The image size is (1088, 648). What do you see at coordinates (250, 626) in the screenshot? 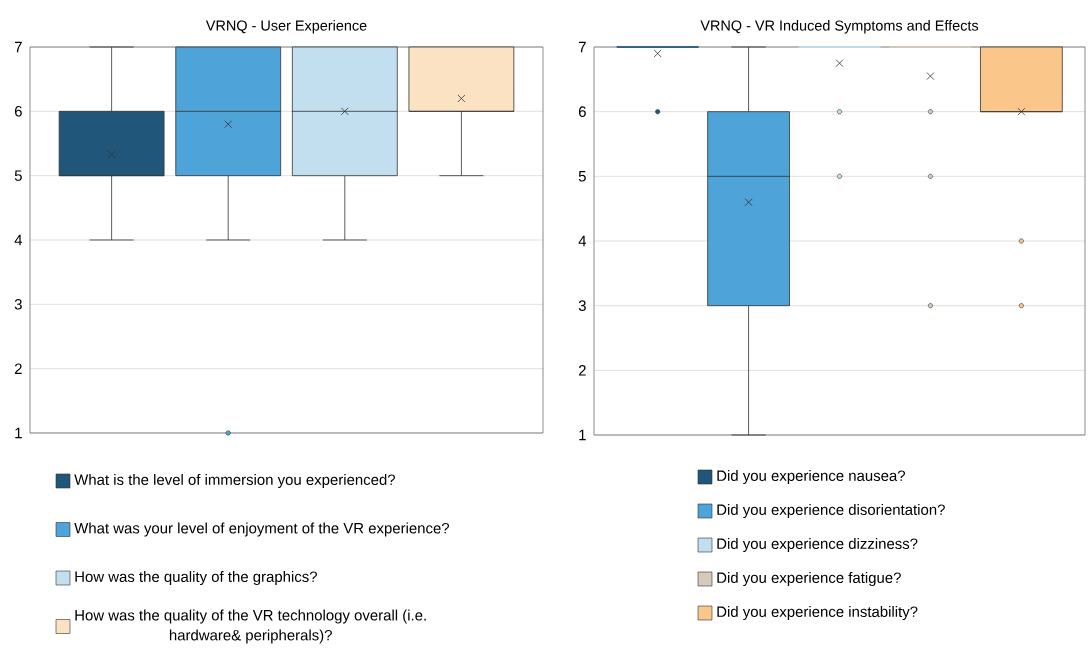
I see `legend-label: How was the quality of the VR technology overall (i.e. hardware& peripherals)?` at bounding box center [250, 626].